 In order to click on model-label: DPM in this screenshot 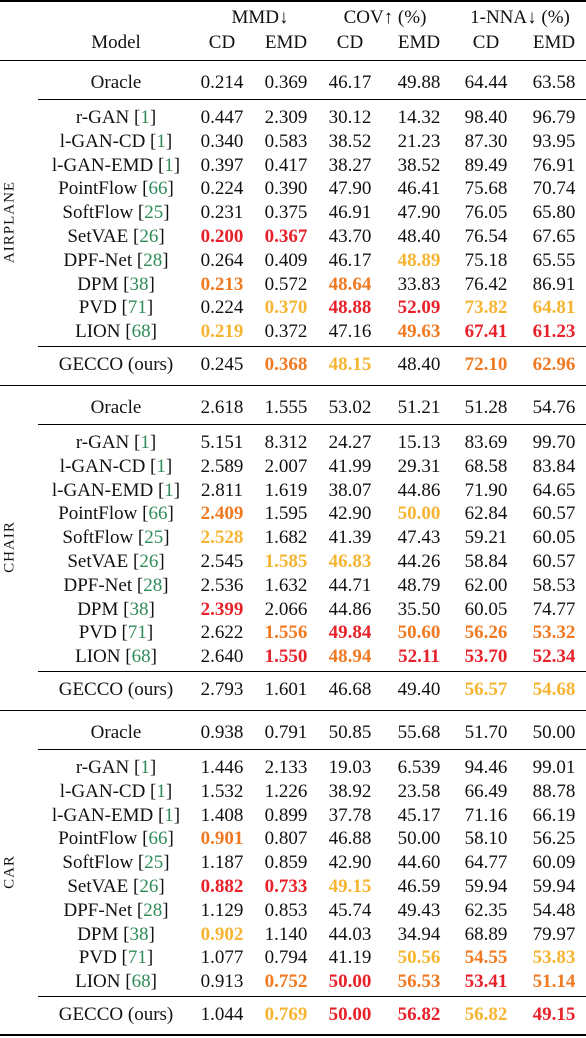, I will do `click(98, 284)`.